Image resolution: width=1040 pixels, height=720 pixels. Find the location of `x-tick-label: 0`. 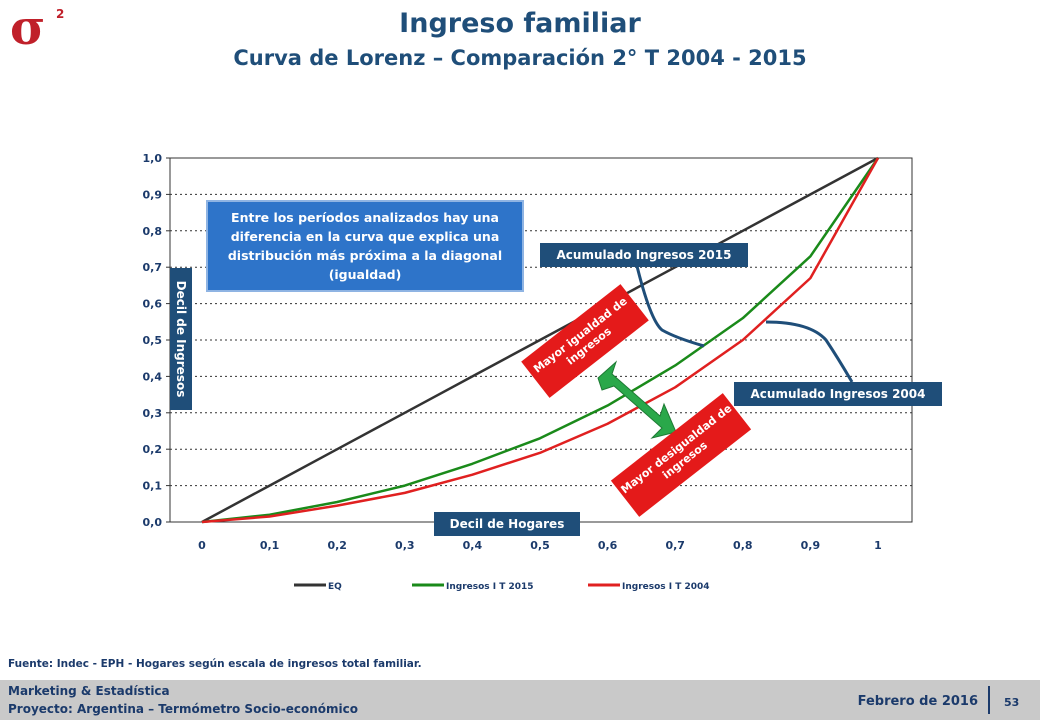

x-tick-label: 0 is located at coordinates (202, 545).